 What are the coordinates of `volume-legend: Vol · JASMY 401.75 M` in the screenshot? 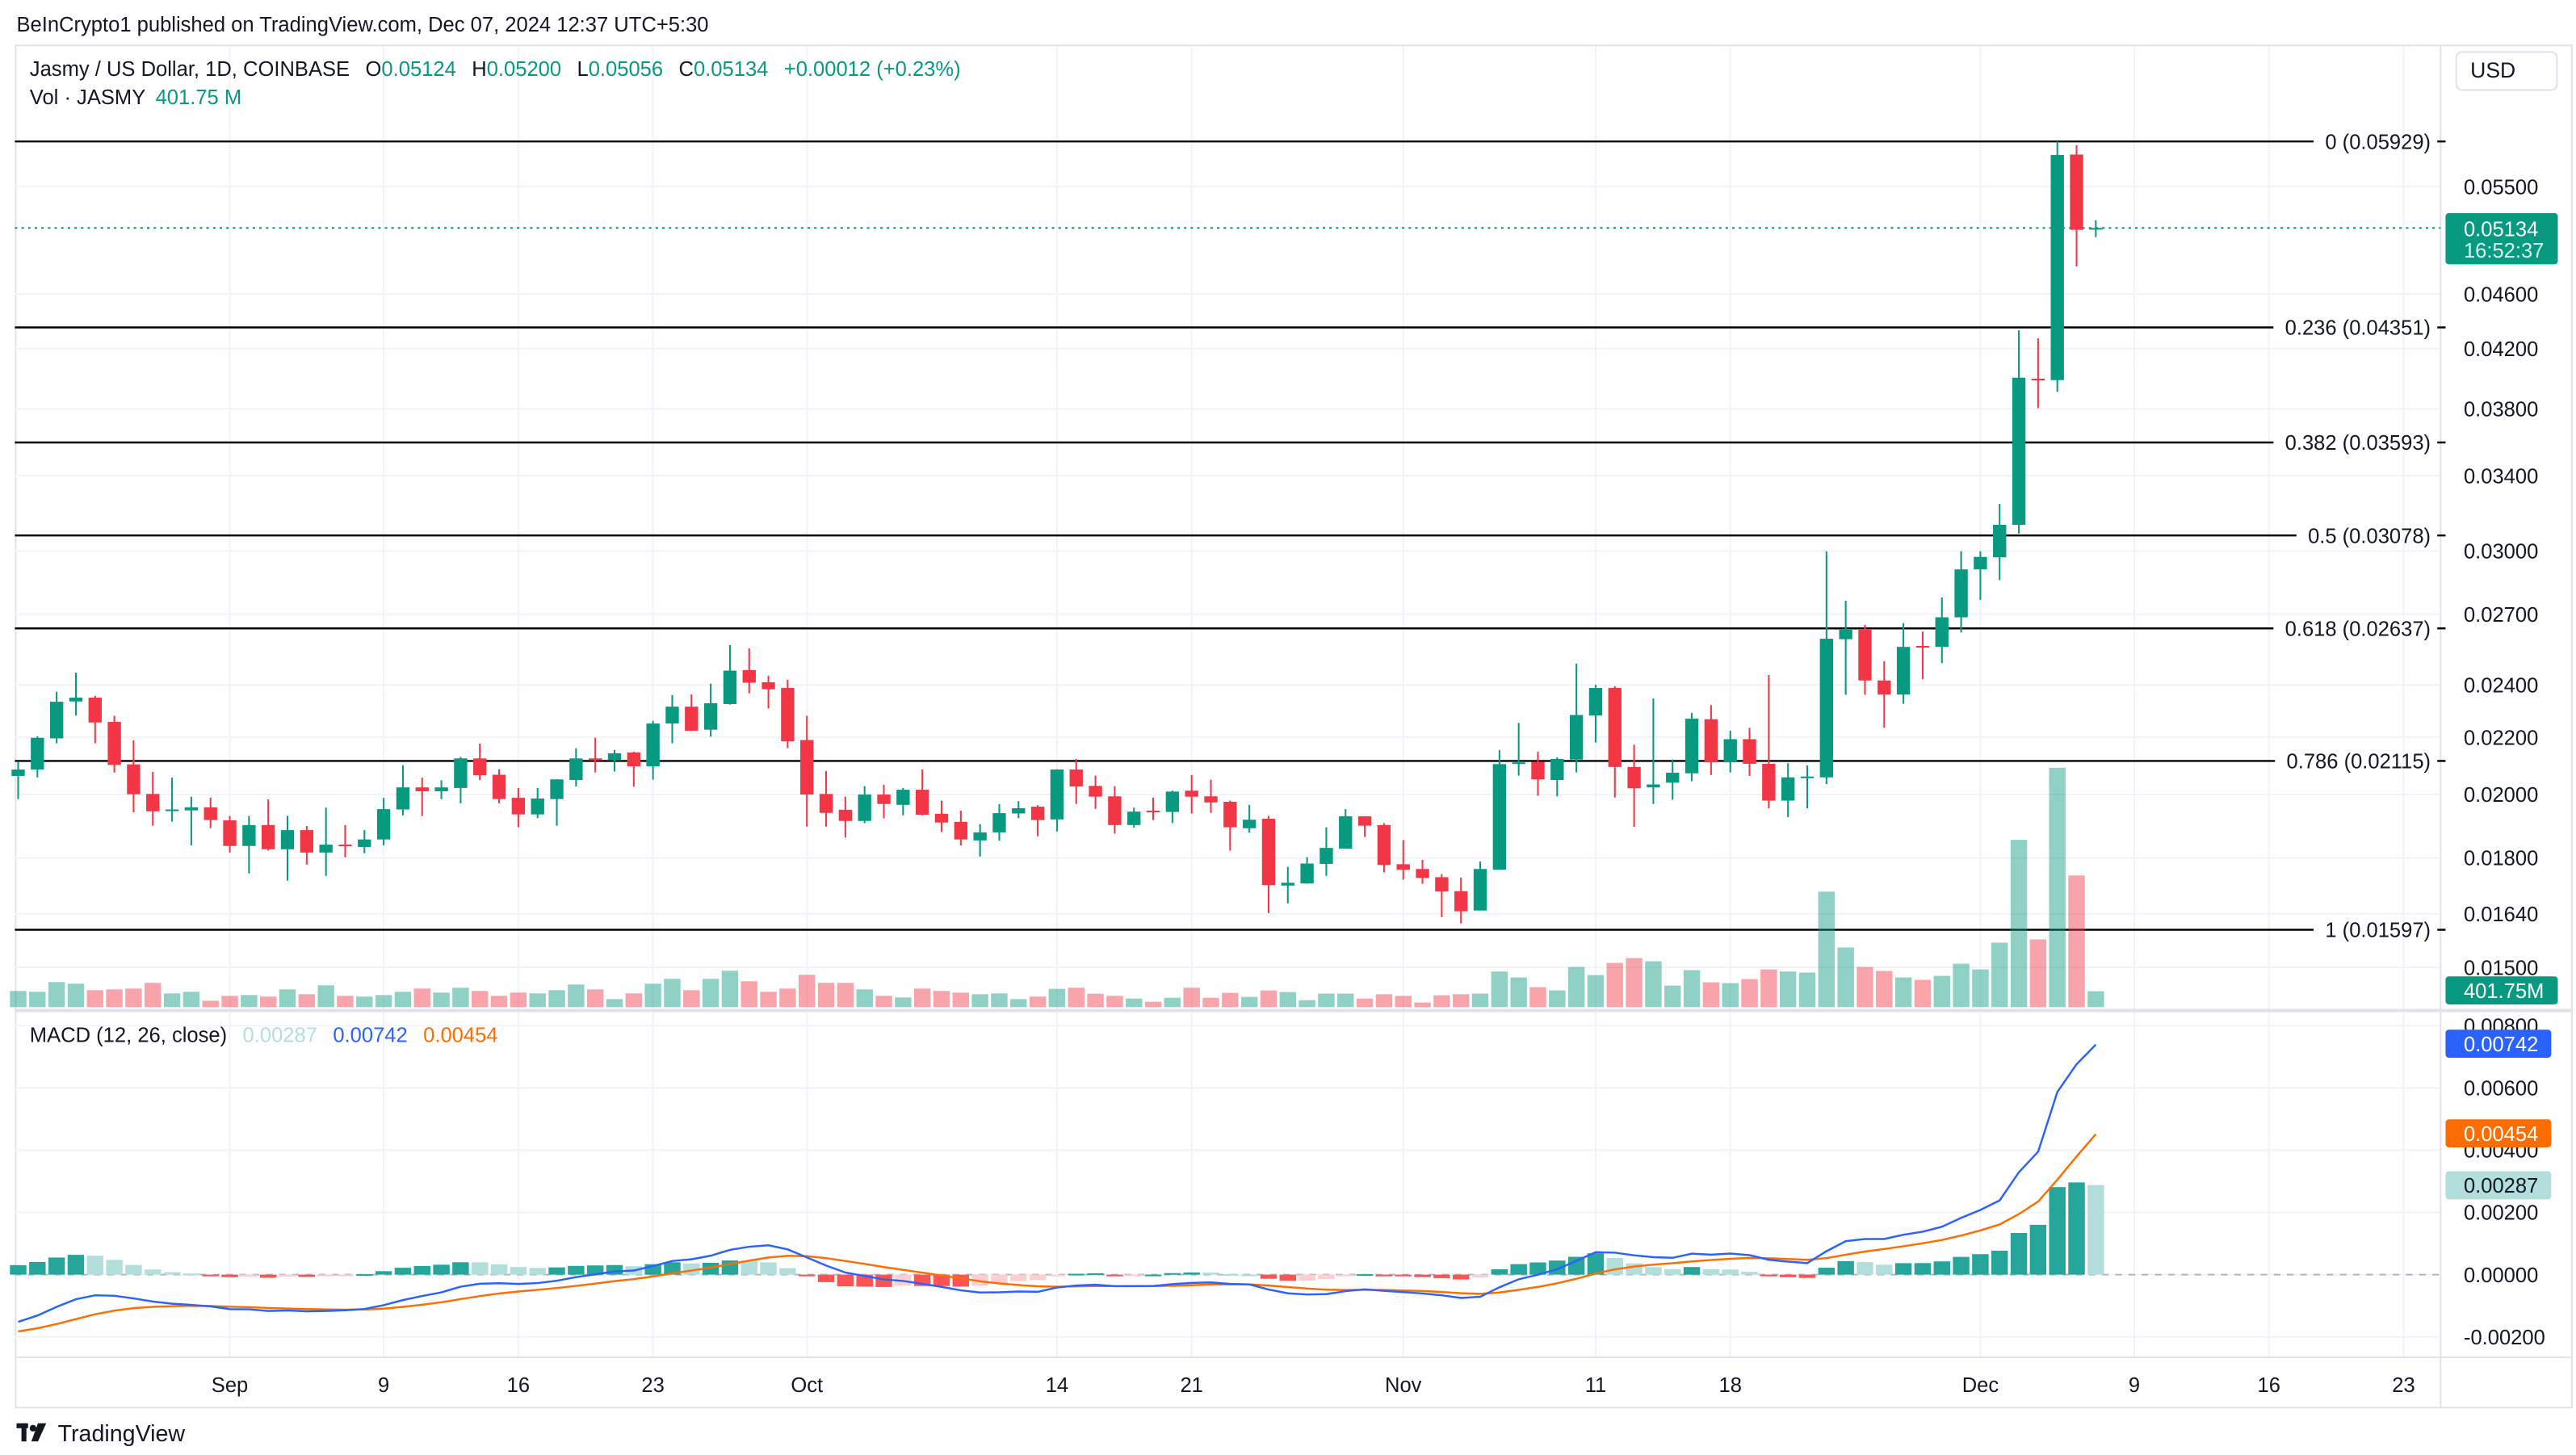 It's located at (135, 97).